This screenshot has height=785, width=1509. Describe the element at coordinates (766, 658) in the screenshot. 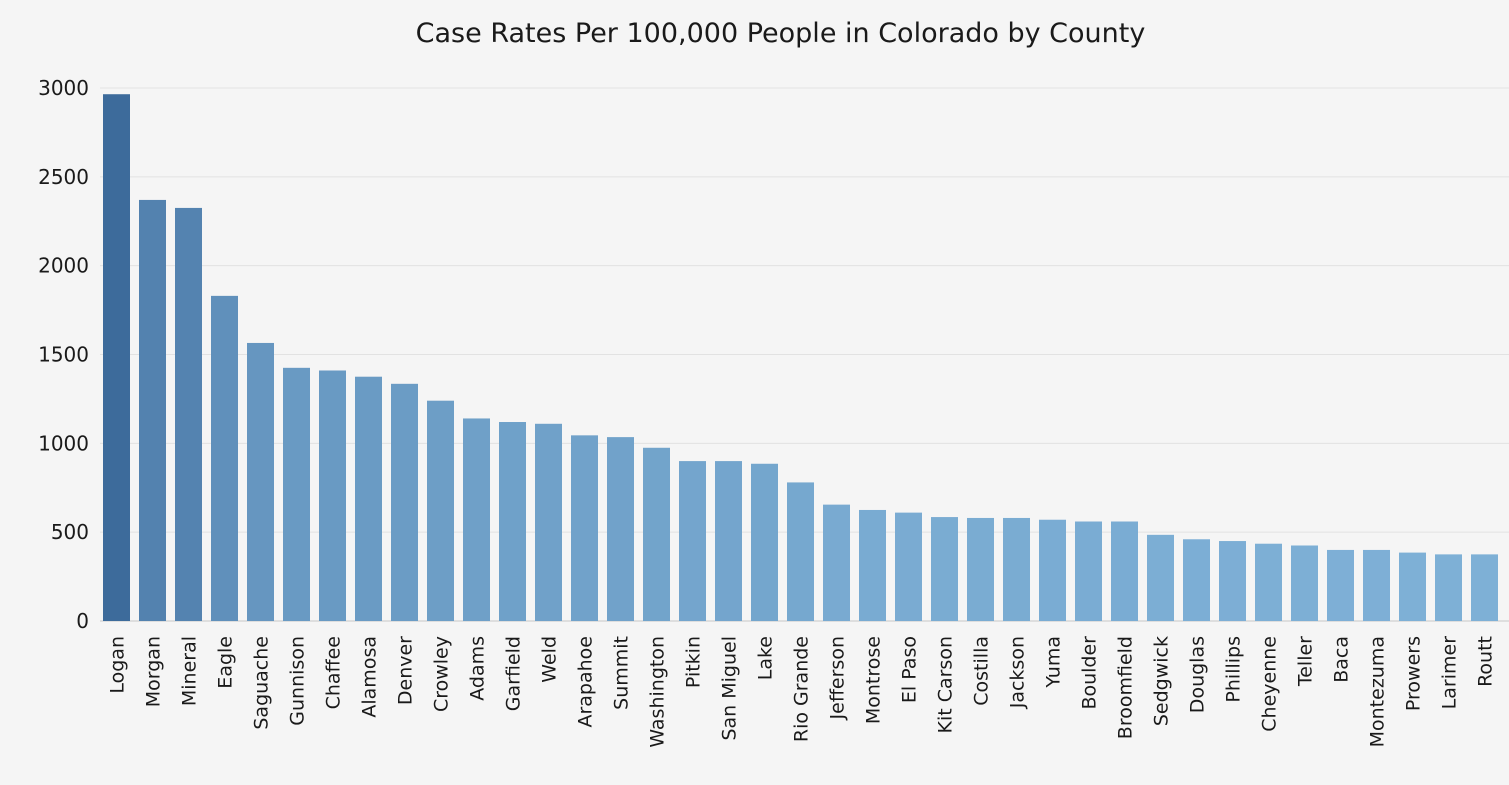

I see `x-tick-label: Lake` at that location.